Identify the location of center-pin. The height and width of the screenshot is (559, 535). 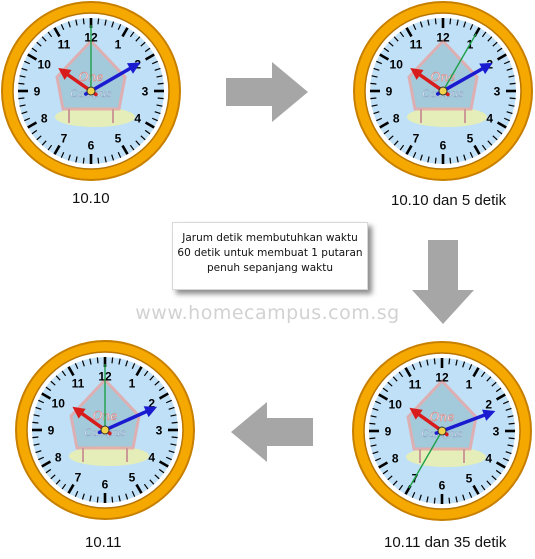
(91, 91).